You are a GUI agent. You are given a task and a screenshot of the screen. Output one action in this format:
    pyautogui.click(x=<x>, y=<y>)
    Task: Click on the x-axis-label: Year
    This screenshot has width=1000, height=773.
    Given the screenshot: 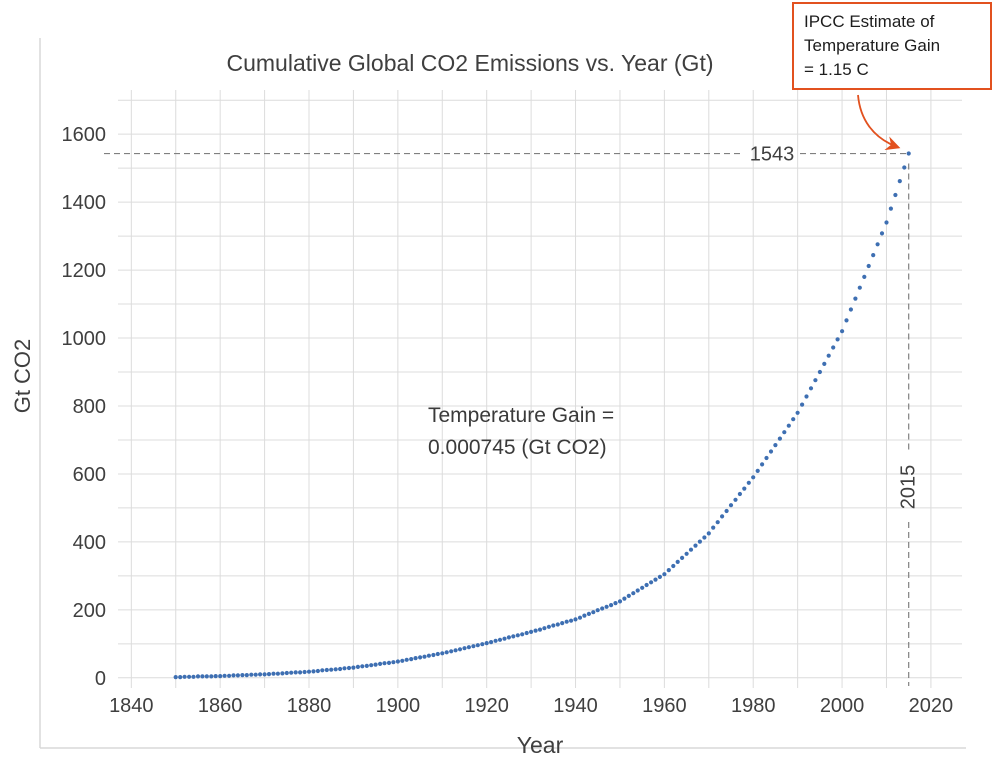 What is the action you would take?
    pyautogui.click(x=540, y=745)
    